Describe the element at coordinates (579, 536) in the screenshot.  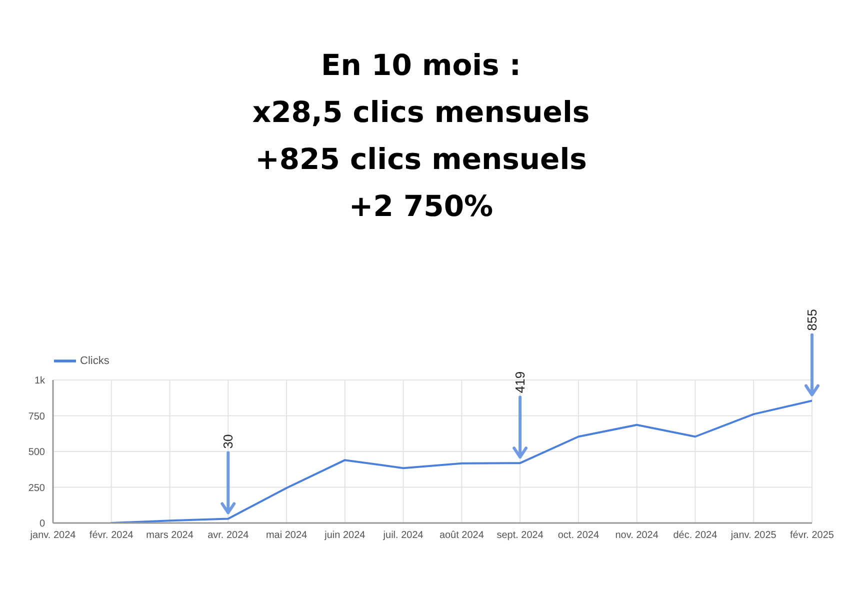
I see `x-tick-label: oct. 2024` at that location.